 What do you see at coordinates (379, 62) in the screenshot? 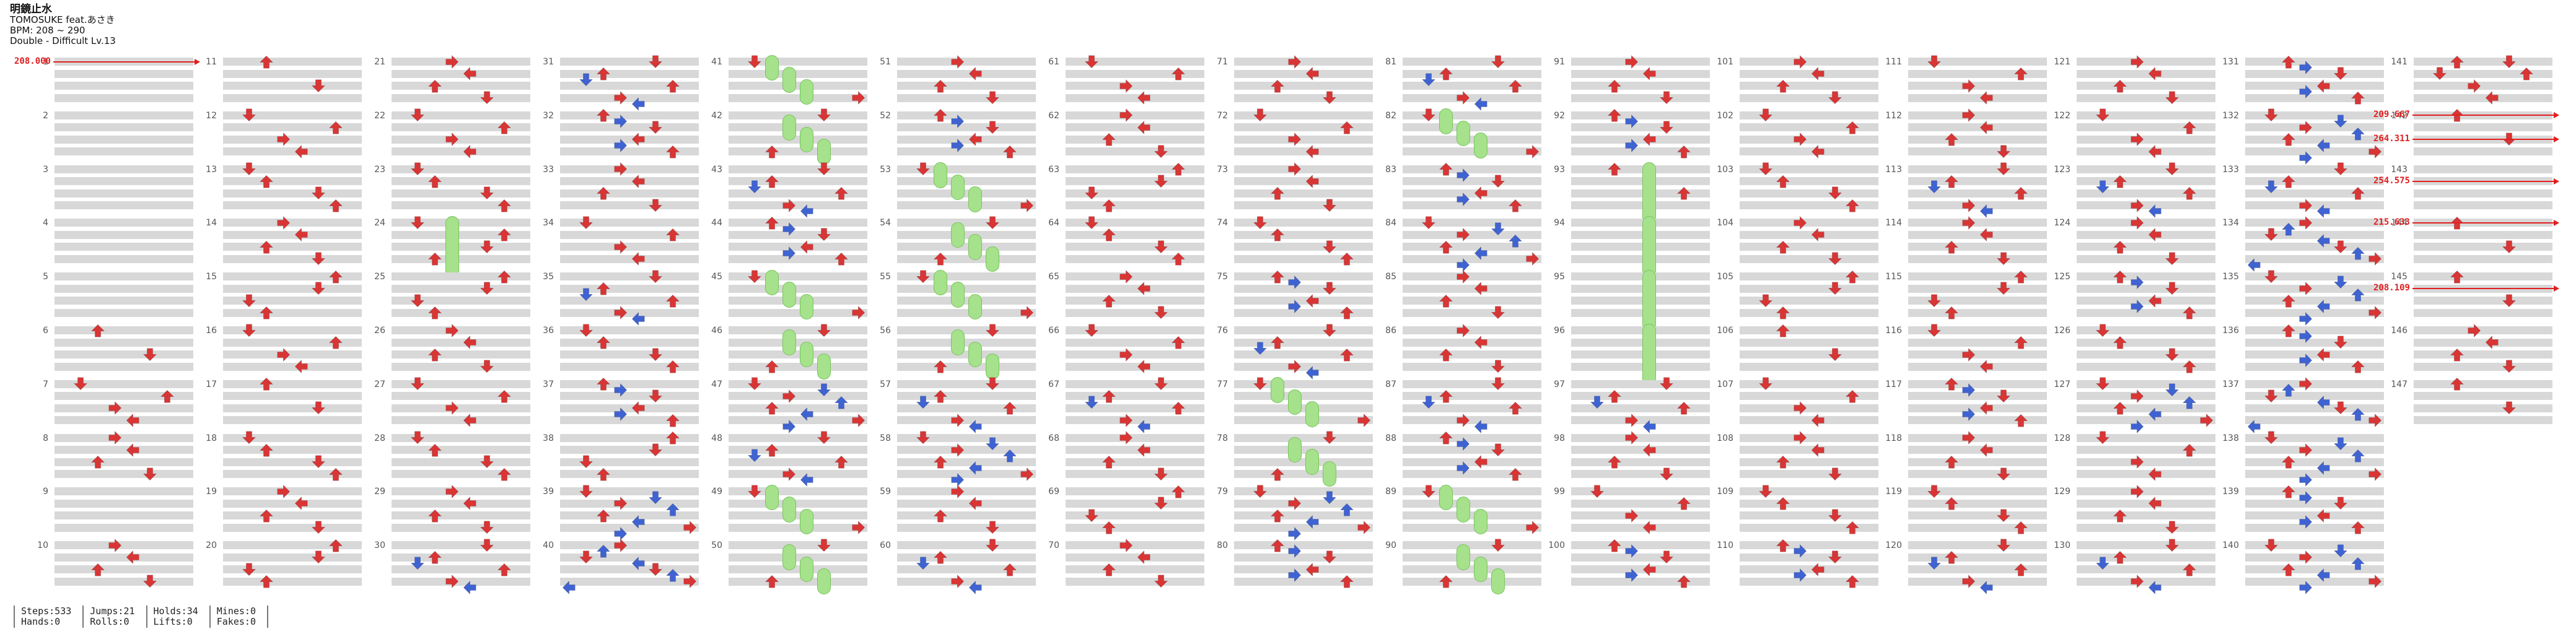
I see `measure-number: 21` at bounding box center [379, 62].